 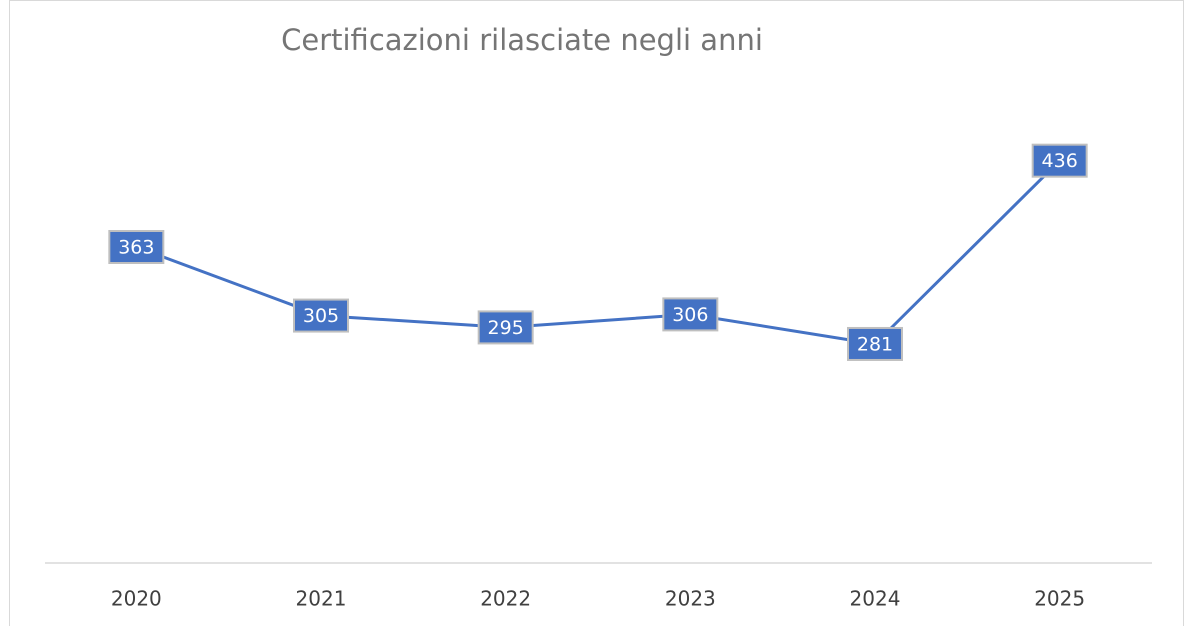 What do you see at coordinates (690, 599) in the screenshot?
I see `x-tick-label: 2023` at bounding box center [690, 599].